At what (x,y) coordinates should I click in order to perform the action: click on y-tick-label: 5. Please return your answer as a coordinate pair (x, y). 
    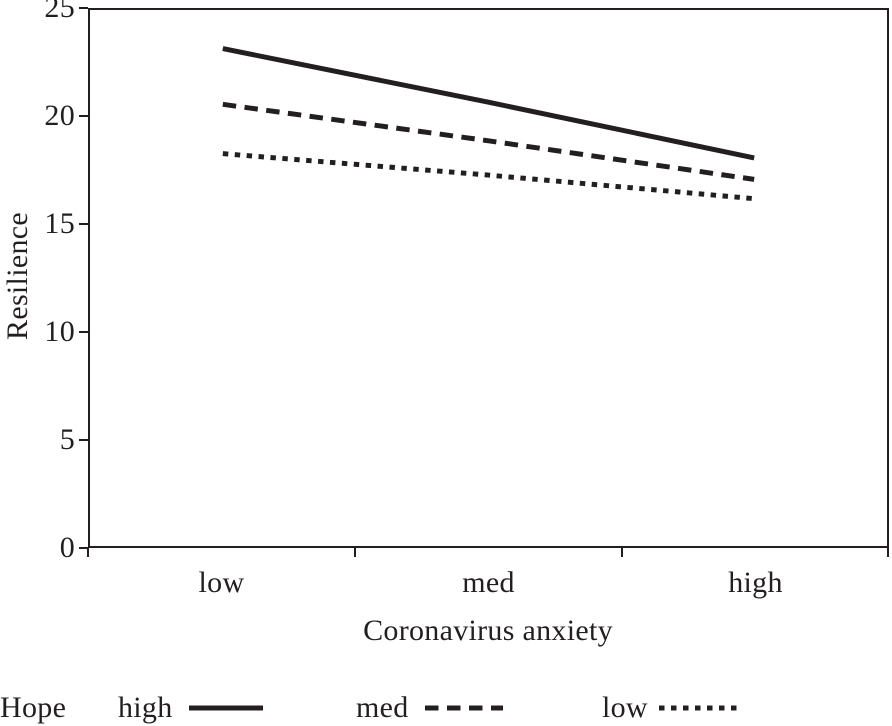
    Looking at the image, I should click on (67, 439).